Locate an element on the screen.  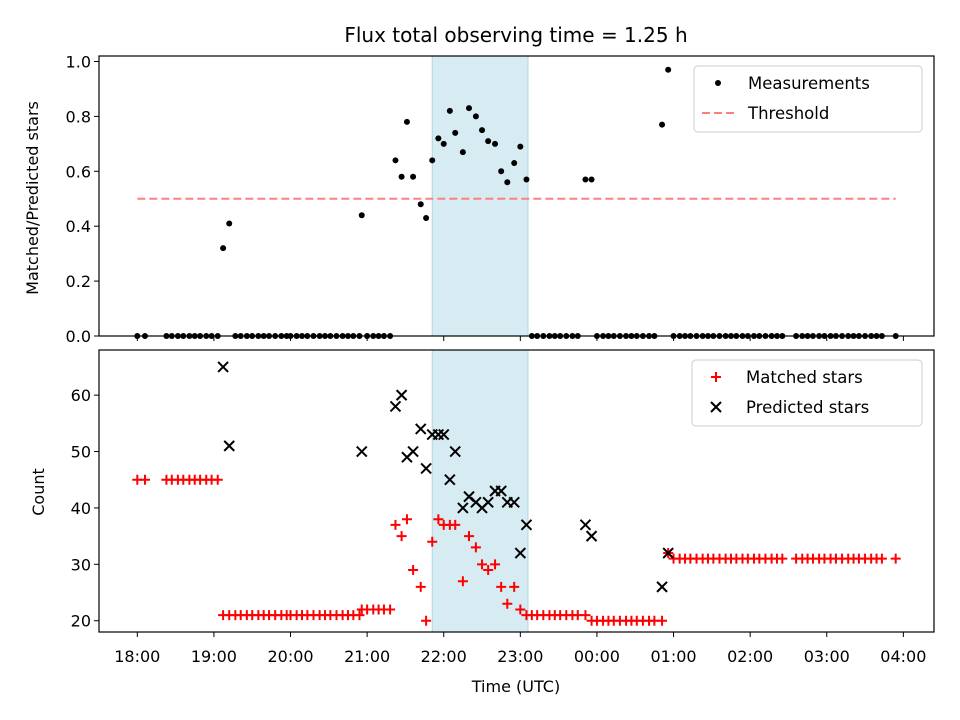
legend-label: Measurements is located at coordinates (809, 83).